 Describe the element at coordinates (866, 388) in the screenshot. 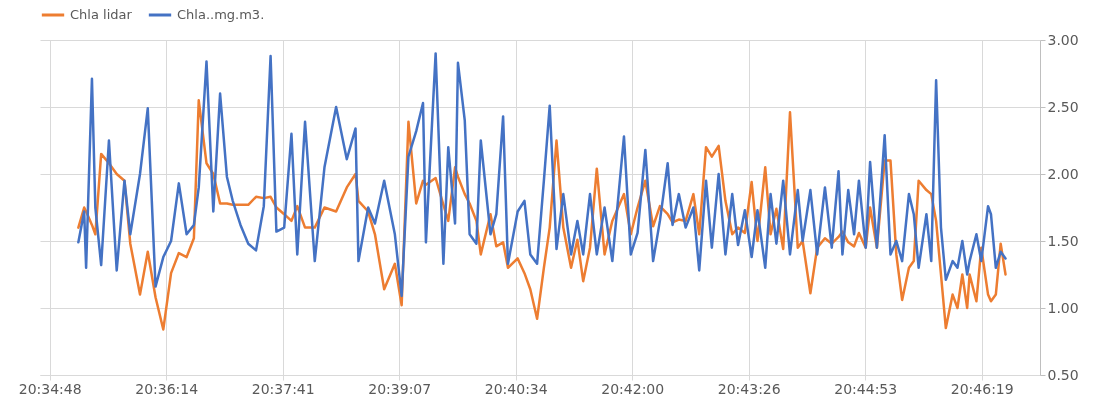

I see `x-tick-label: 20:44:53` at that location.